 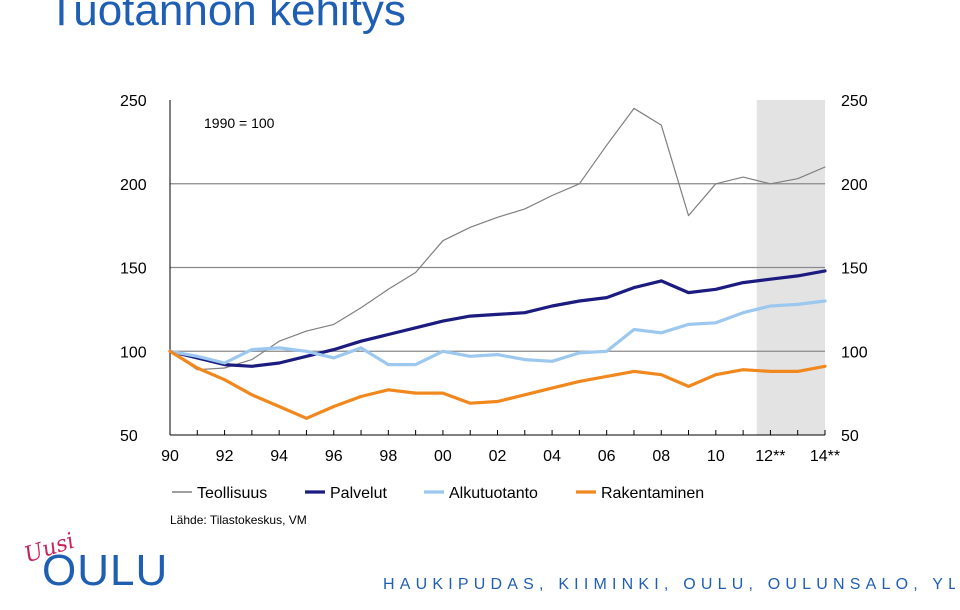 What do you see at coordinates (227, 17) in the screenshot?
I see `slide-title: Tuotannon kehitys` at bounding box center [227, 17].